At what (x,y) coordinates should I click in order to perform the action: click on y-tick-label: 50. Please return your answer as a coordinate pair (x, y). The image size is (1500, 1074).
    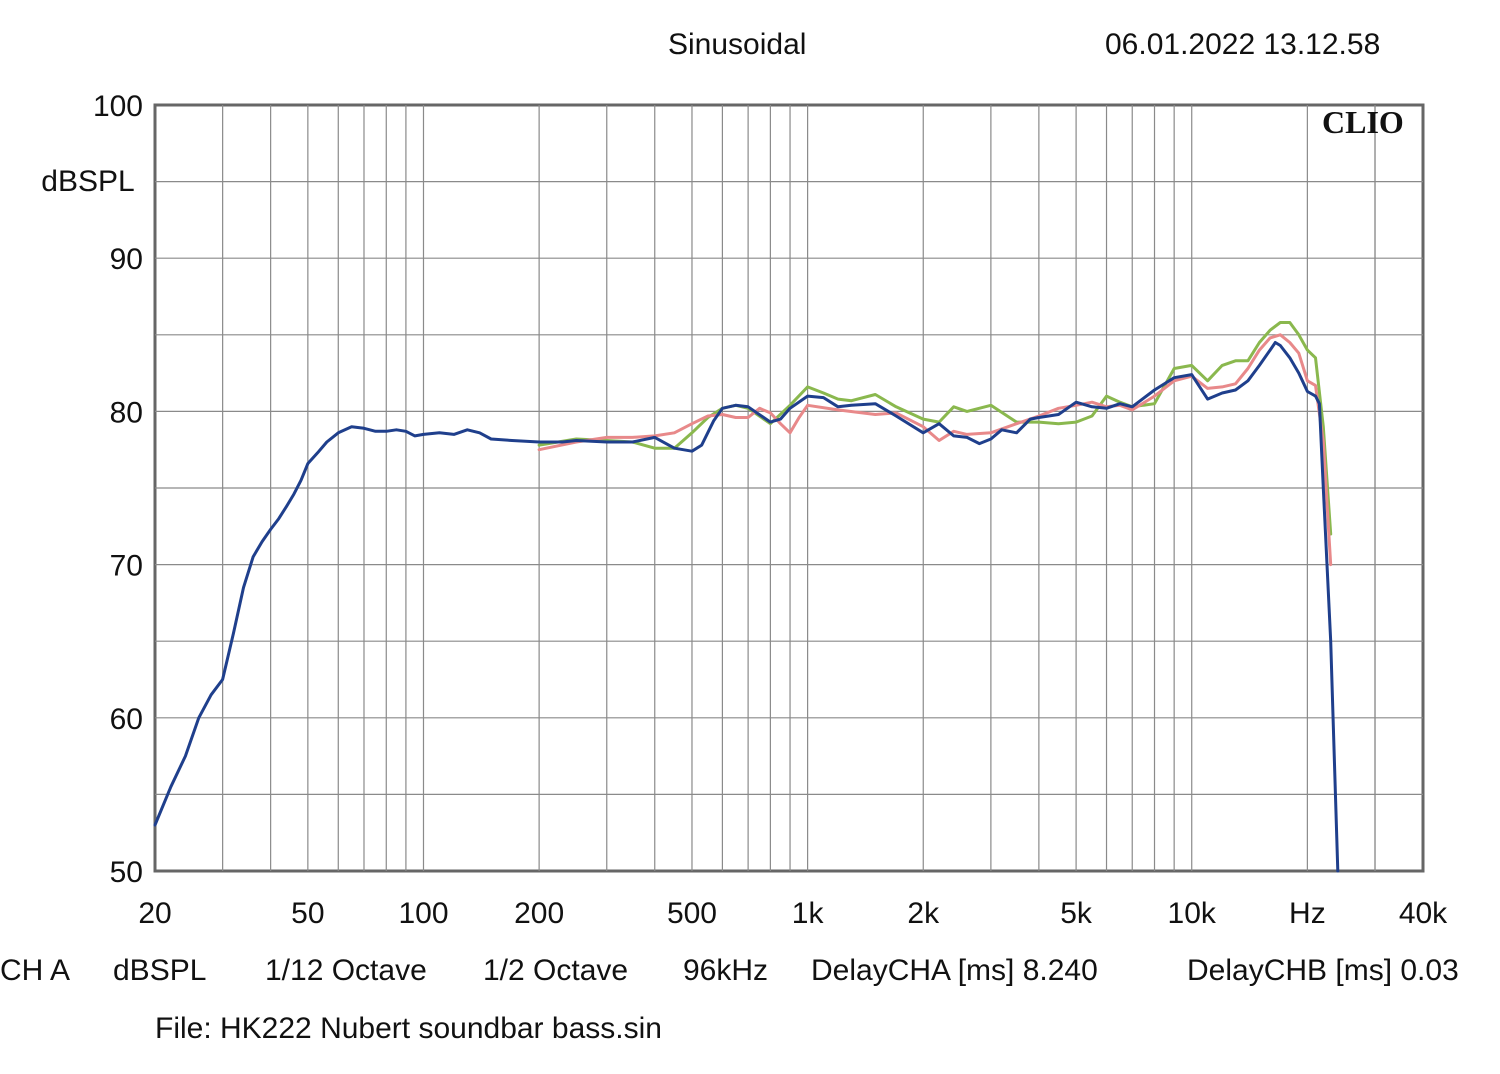
    Looking at the image, I should click on (126, 872).